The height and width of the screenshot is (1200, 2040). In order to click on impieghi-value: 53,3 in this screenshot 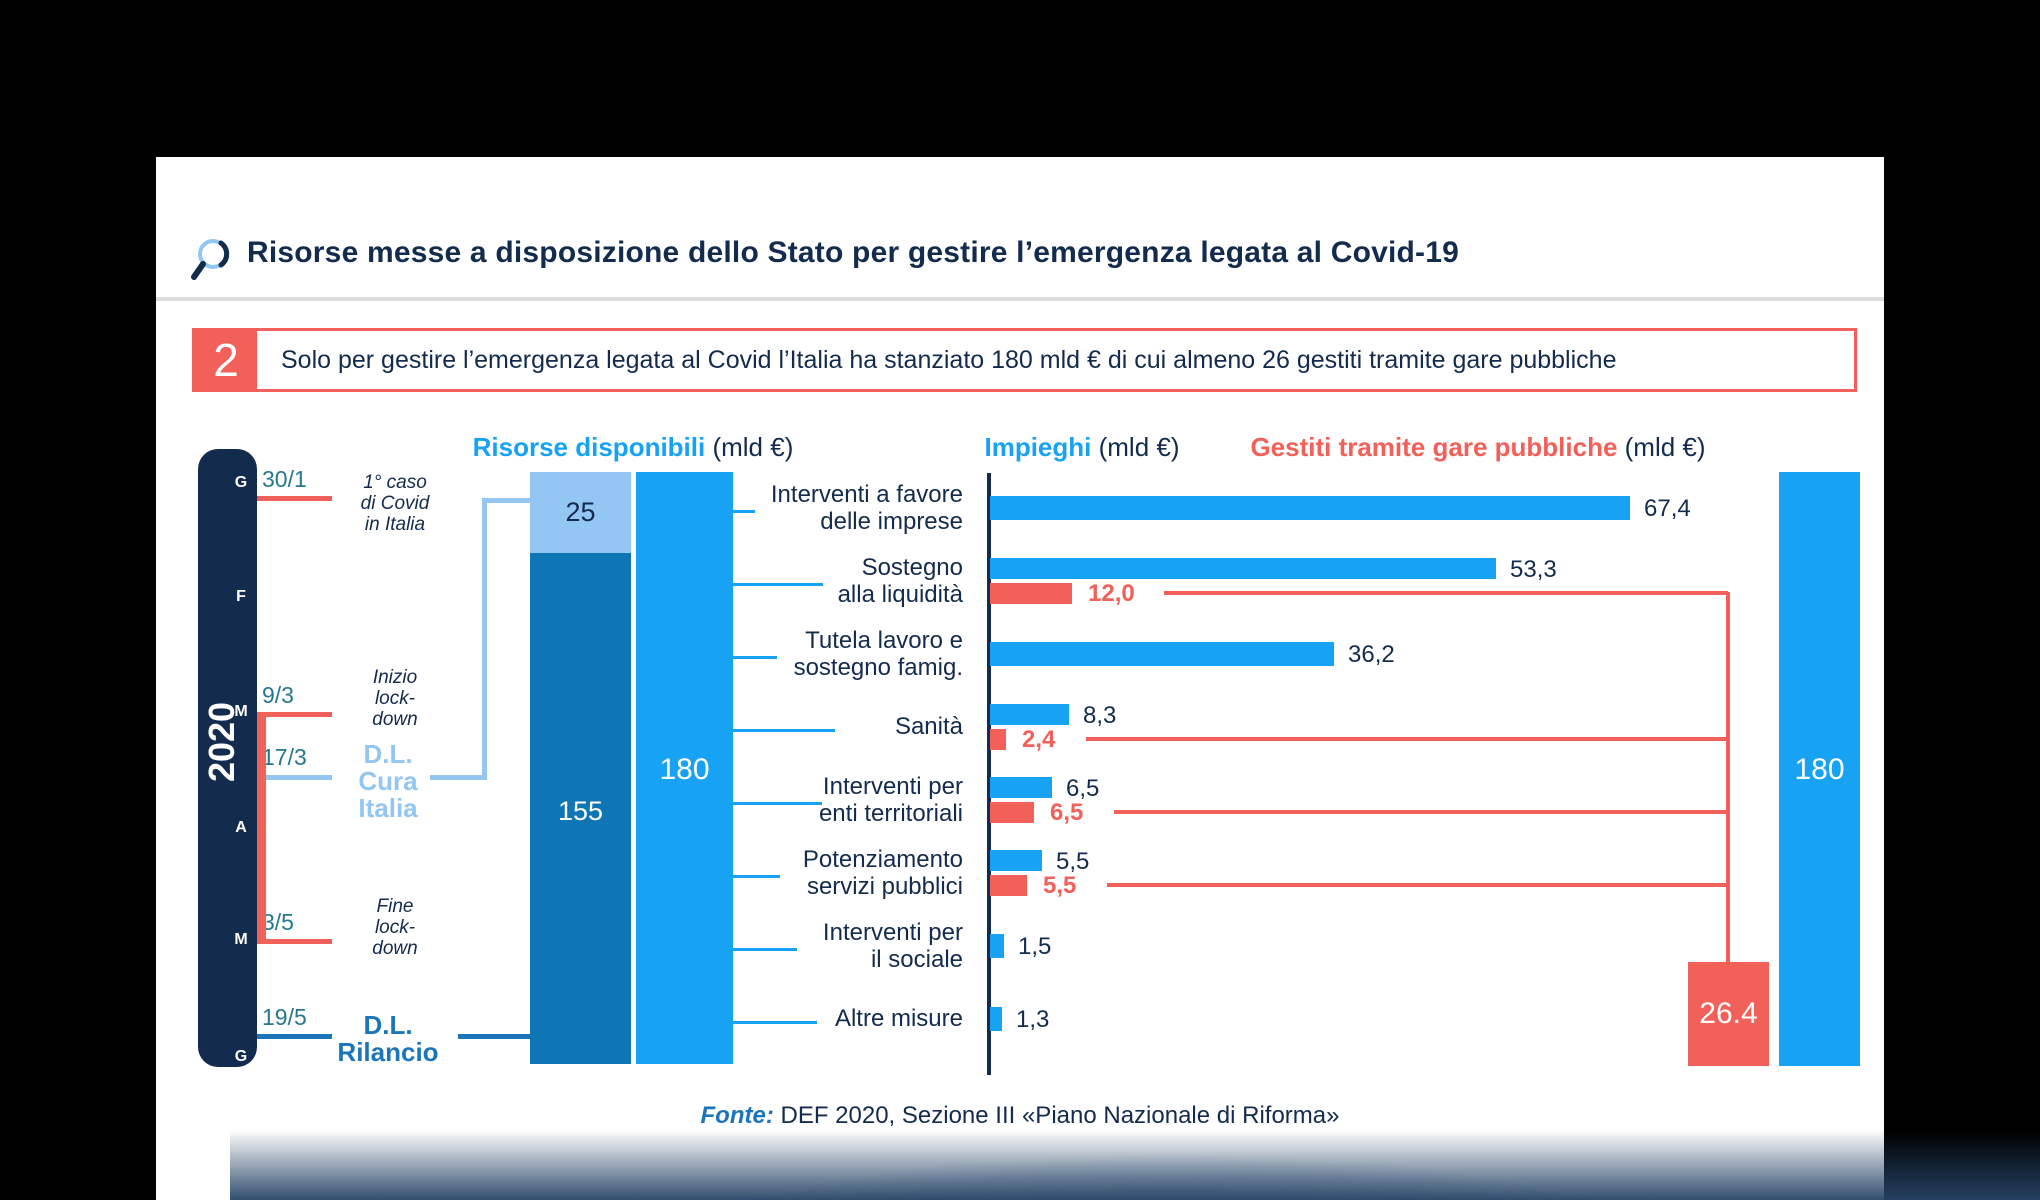, I will do `click(1533, 569)`.